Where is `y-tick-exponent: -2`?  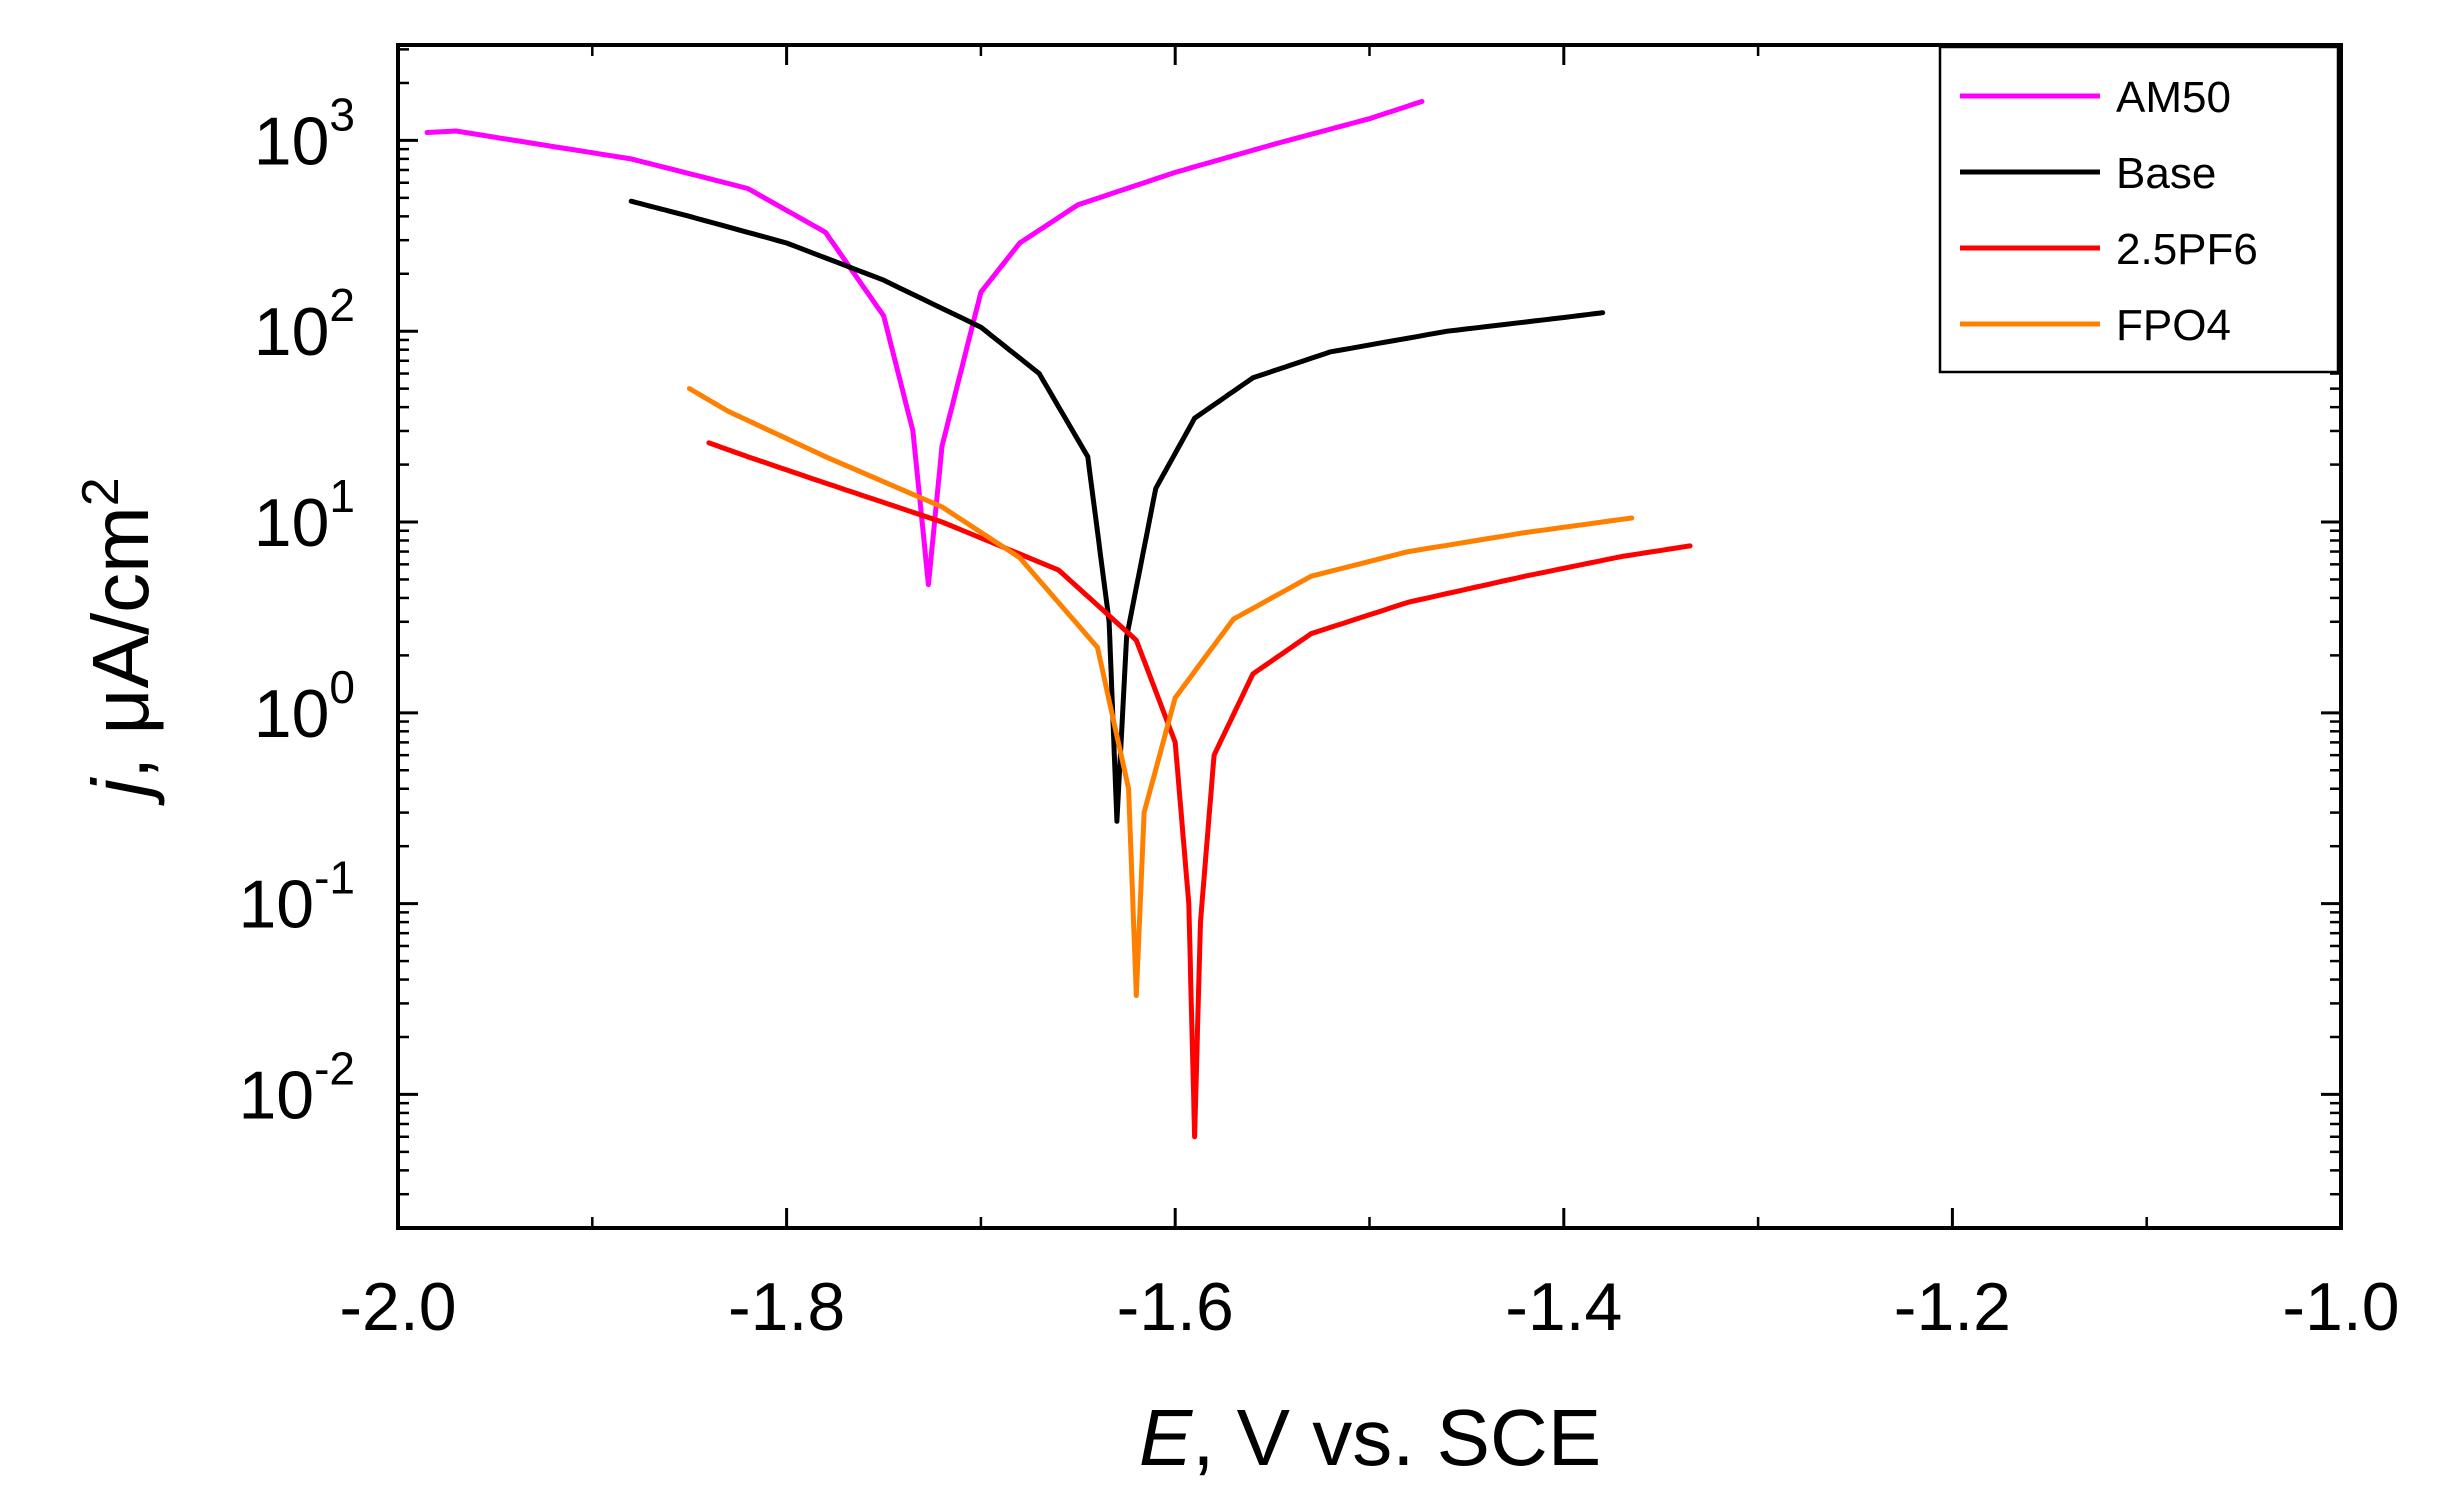
y-tick-exponent: -2 is located at coordinates (334, 1068).